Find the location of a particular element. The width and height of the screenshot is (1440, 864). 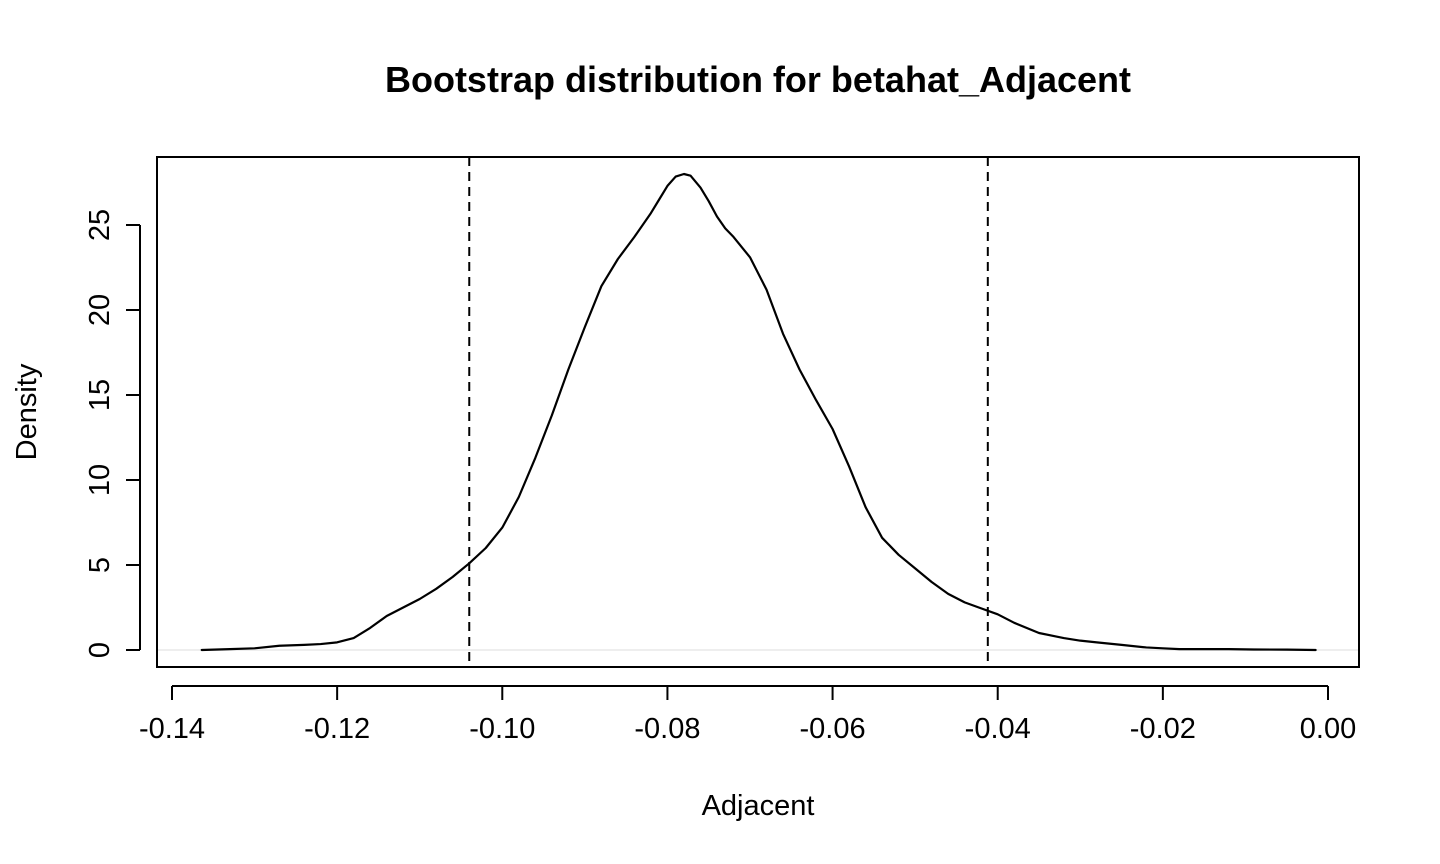

x-tick-label: -0.04 is located at coordinates (998, 729).